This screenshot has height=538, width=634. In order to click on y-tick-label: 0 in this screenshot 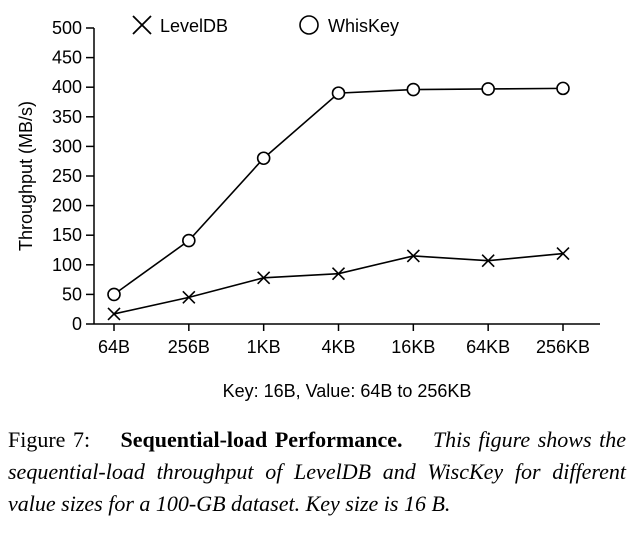, I will do `click(77, 324)`.